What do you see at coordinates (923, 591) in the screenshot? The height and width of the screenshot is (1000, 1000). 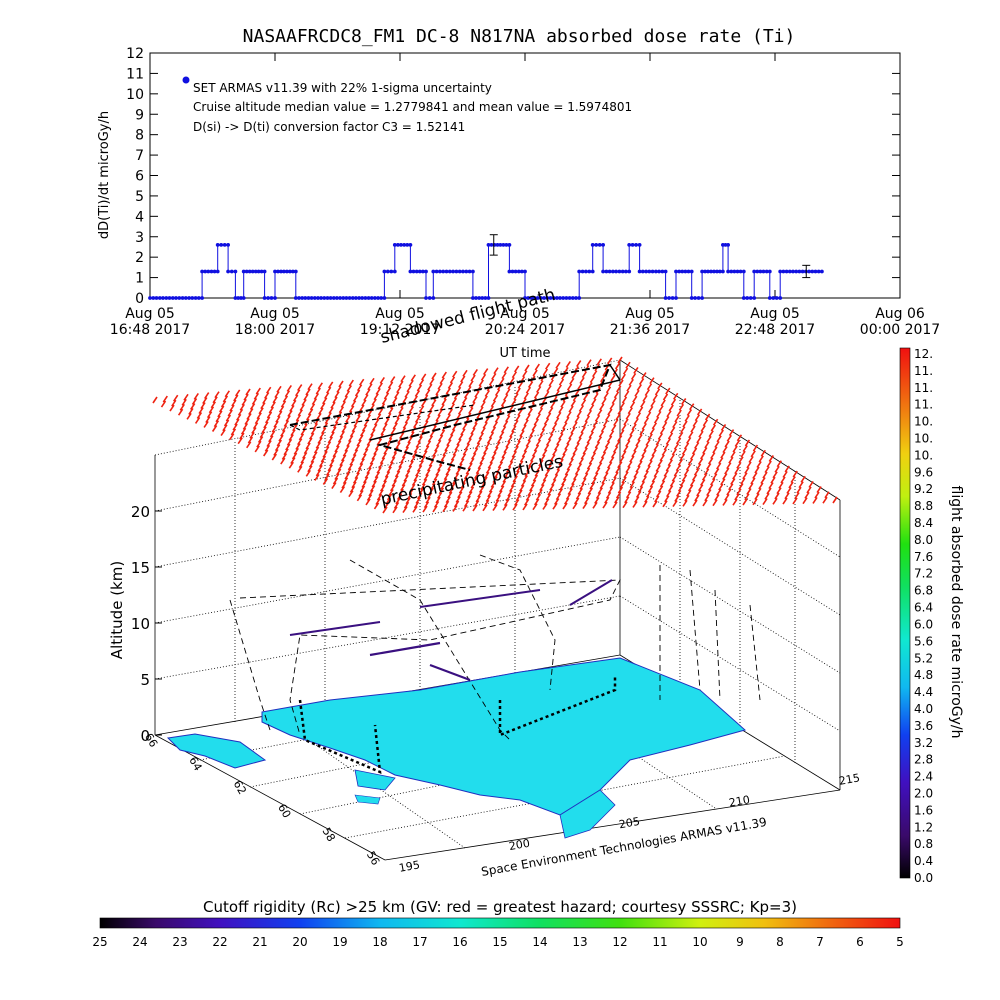 I see `dose-tick-label: 6.8` at bounding box center [923, 591].